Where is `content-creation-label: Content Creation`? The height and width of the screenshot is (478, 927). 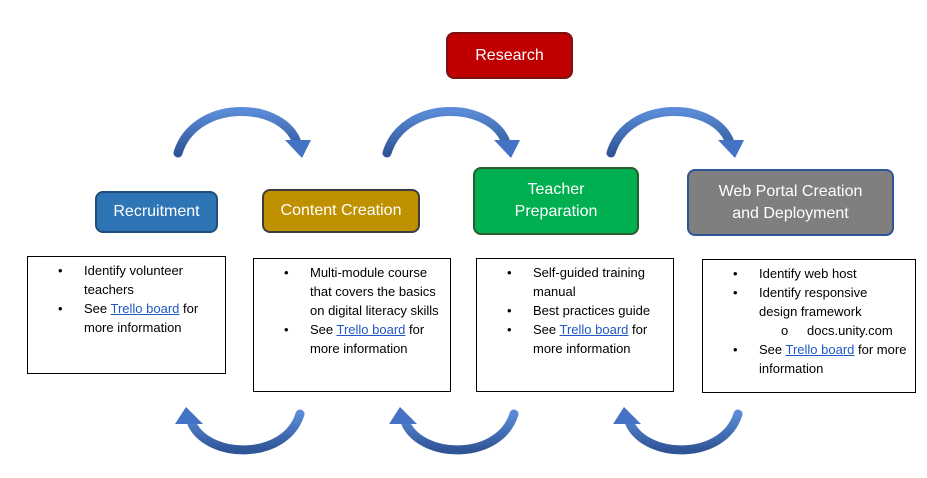 content-creation-label: Content Creation is located at coordinates (341, 210).